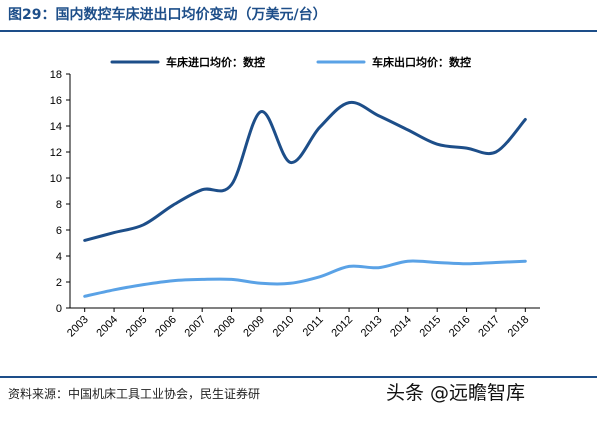 The width and height of the screenshot is (597, 424). I want to click on y-tick-label: 10, so click(56, 179).